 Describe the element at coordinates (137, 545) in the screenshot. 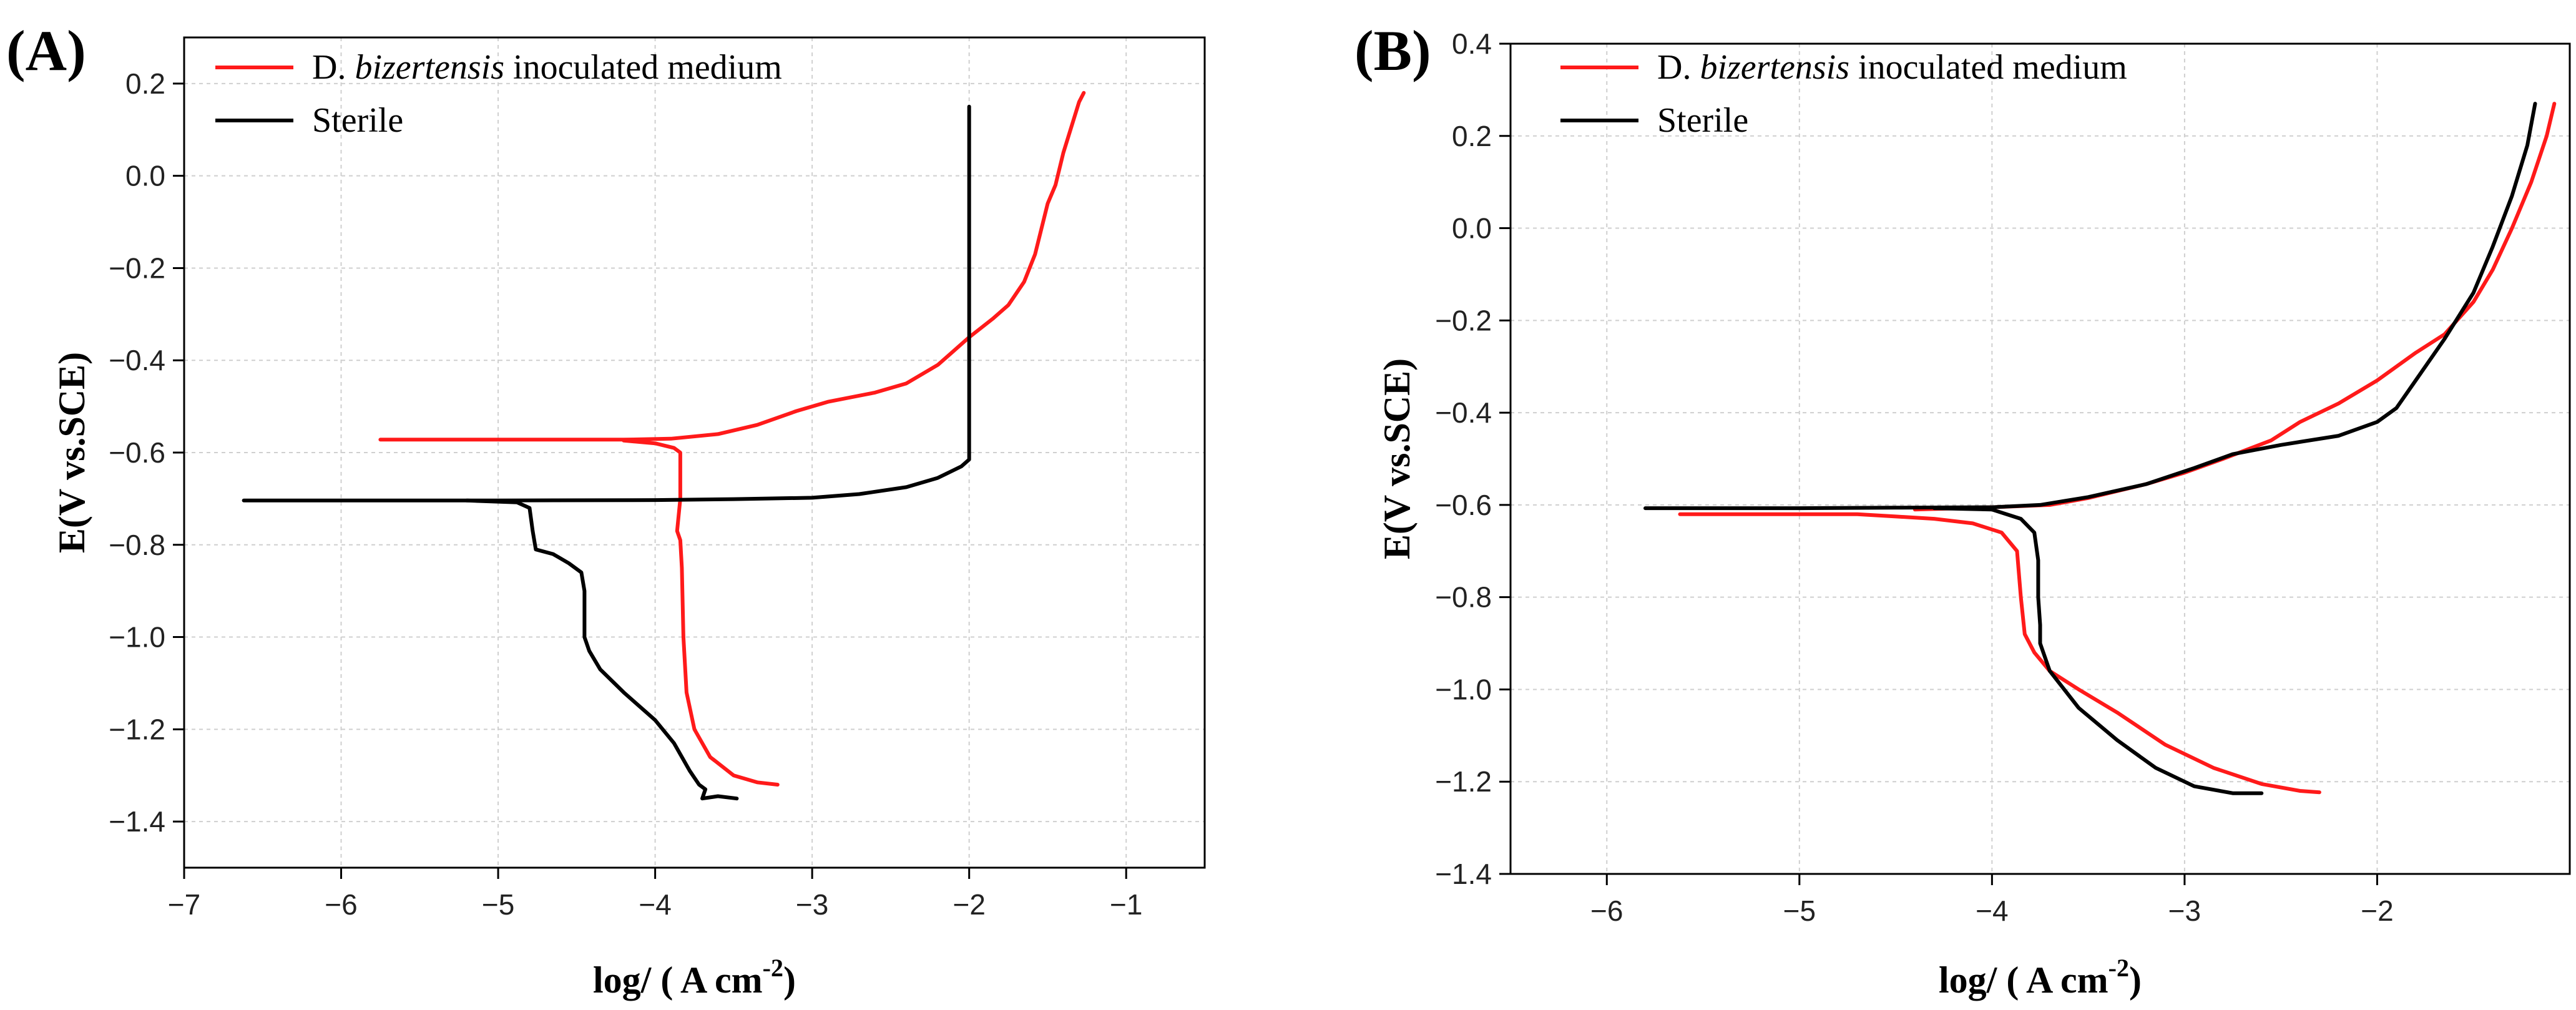

I see `a-y-tick-label-3: −0.8` at that location.